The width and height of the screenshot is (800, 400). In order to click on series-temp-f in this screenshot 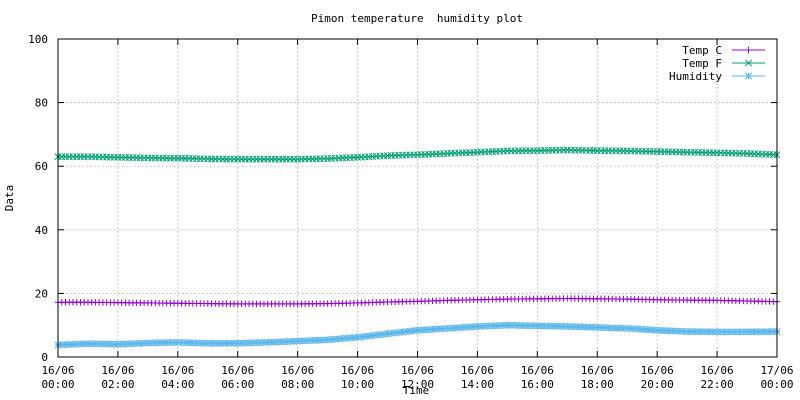, I will do `click(417, 154)`.